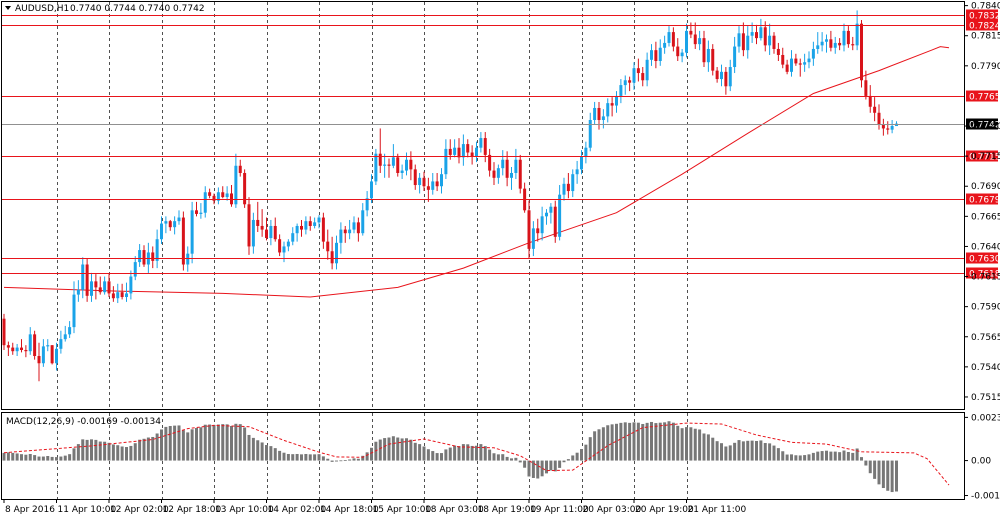 The image size is (1000, 520). Describe the element at coordinates (454, 510) in the screenshot. I see `time-tick-label: 18 Apr 03:00` at that location.